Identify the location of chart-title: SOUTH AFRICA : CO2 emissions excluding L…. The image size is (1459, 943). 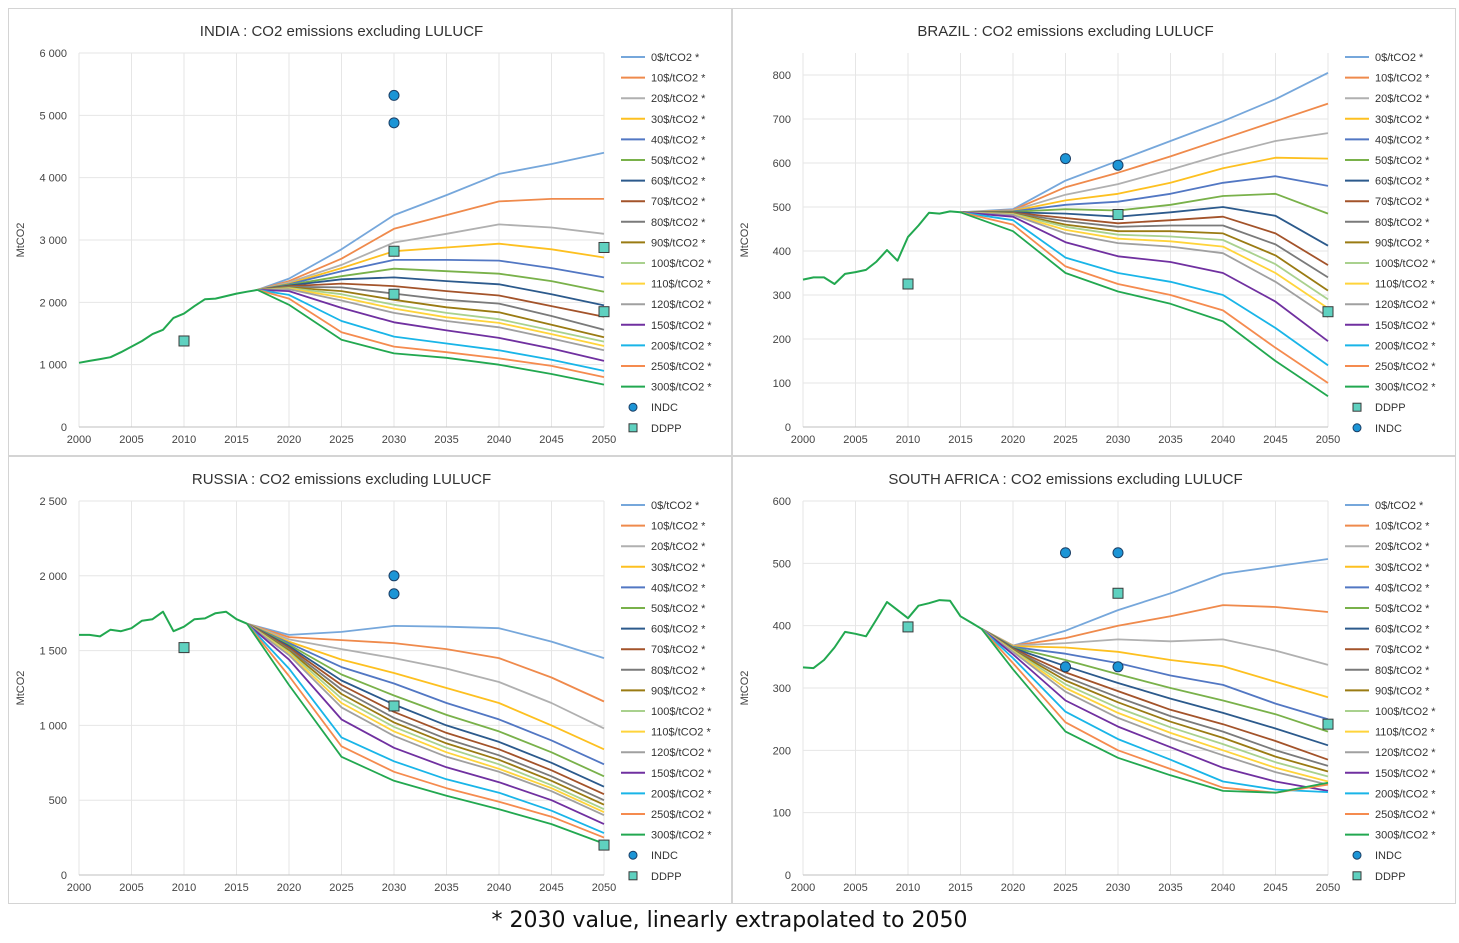
(1065, 479).